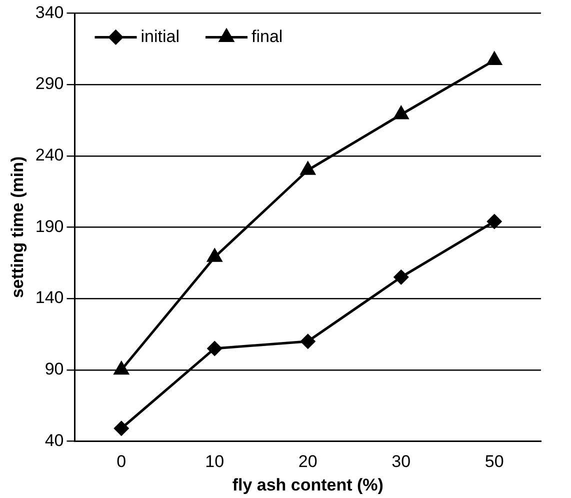 The image size is (571, 498). Describe the element at coordinates (160, 36) in the screenshot. I see `legend-label: initial` at that location.